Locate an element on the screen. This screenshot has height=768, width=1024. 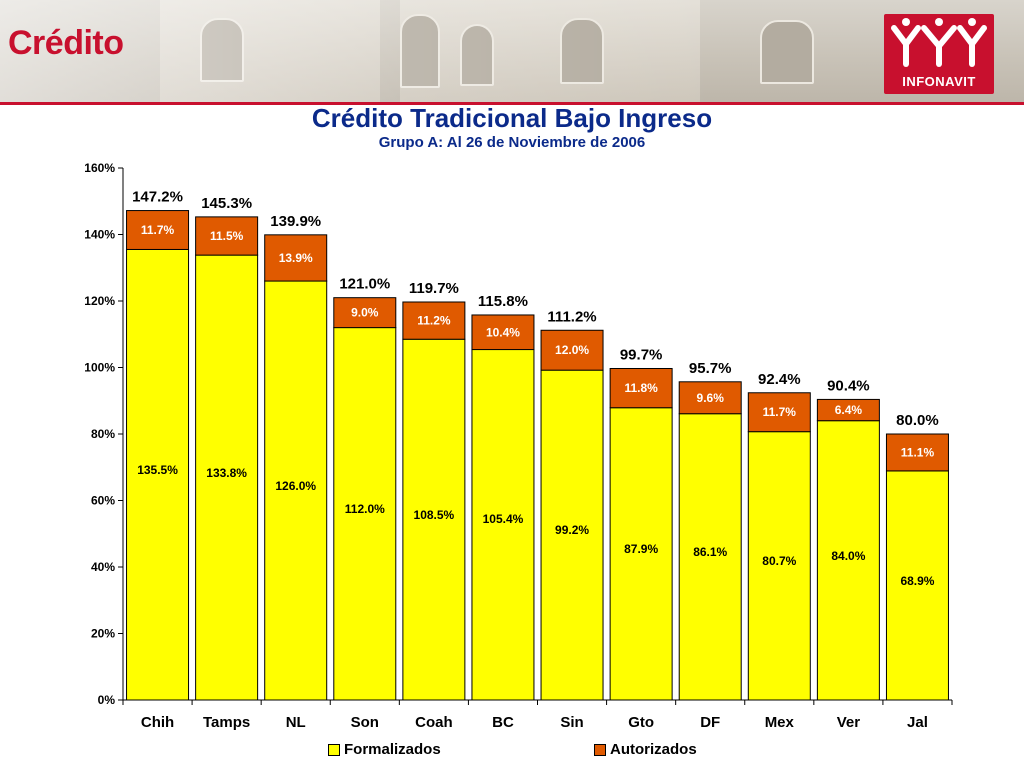
data-label-formalizados: 68.9% is located at coordinates (917, 581).